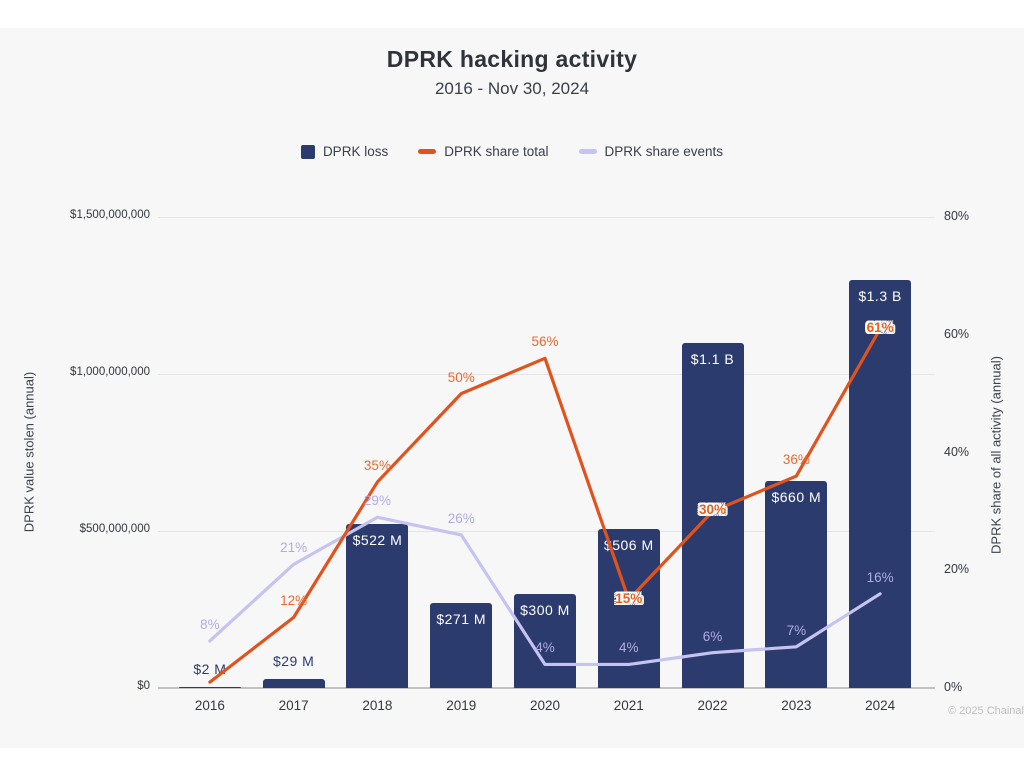 Image resolution: width=1024 pixels, height=768 pixels. I want to click on x-tick-label-2024: 2024, so click(880, 705).